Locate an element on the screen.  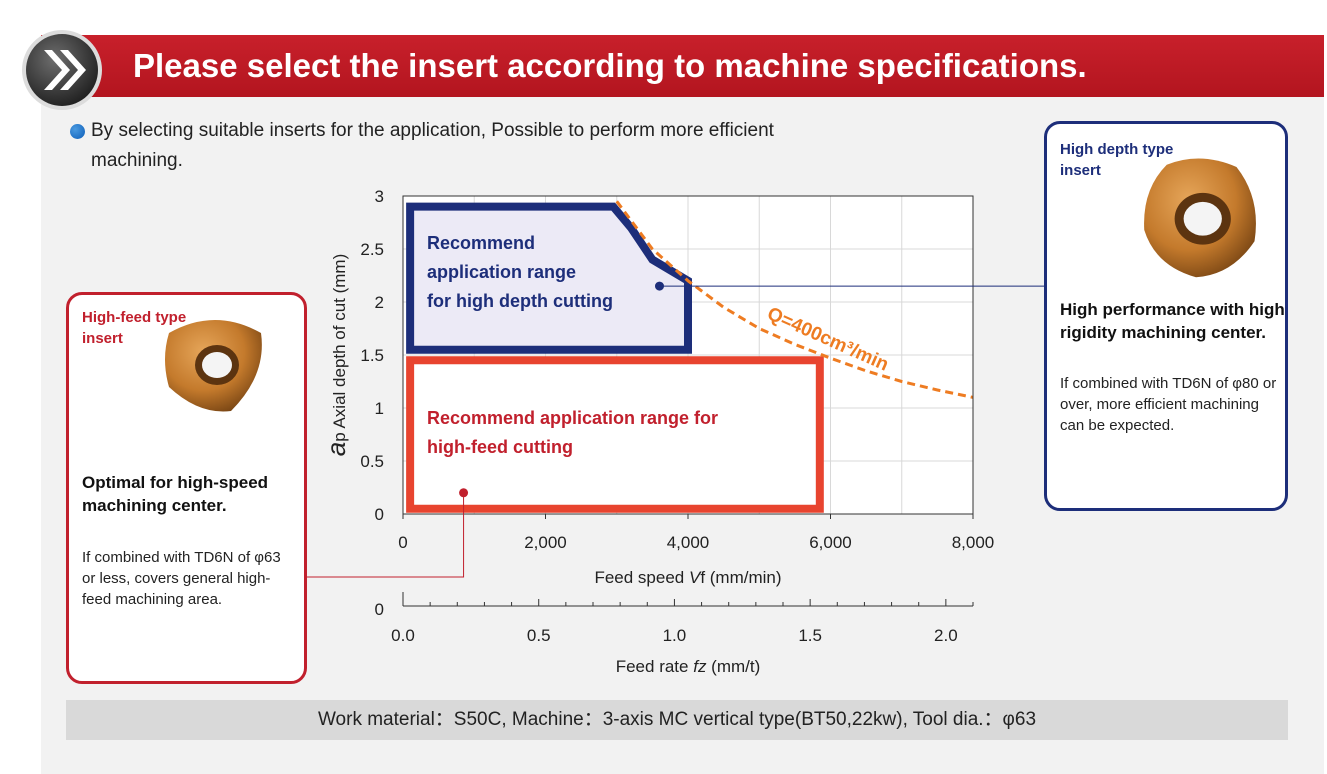
high-feed-range-label: high-feed cutting is located at coordinates (500, 447).